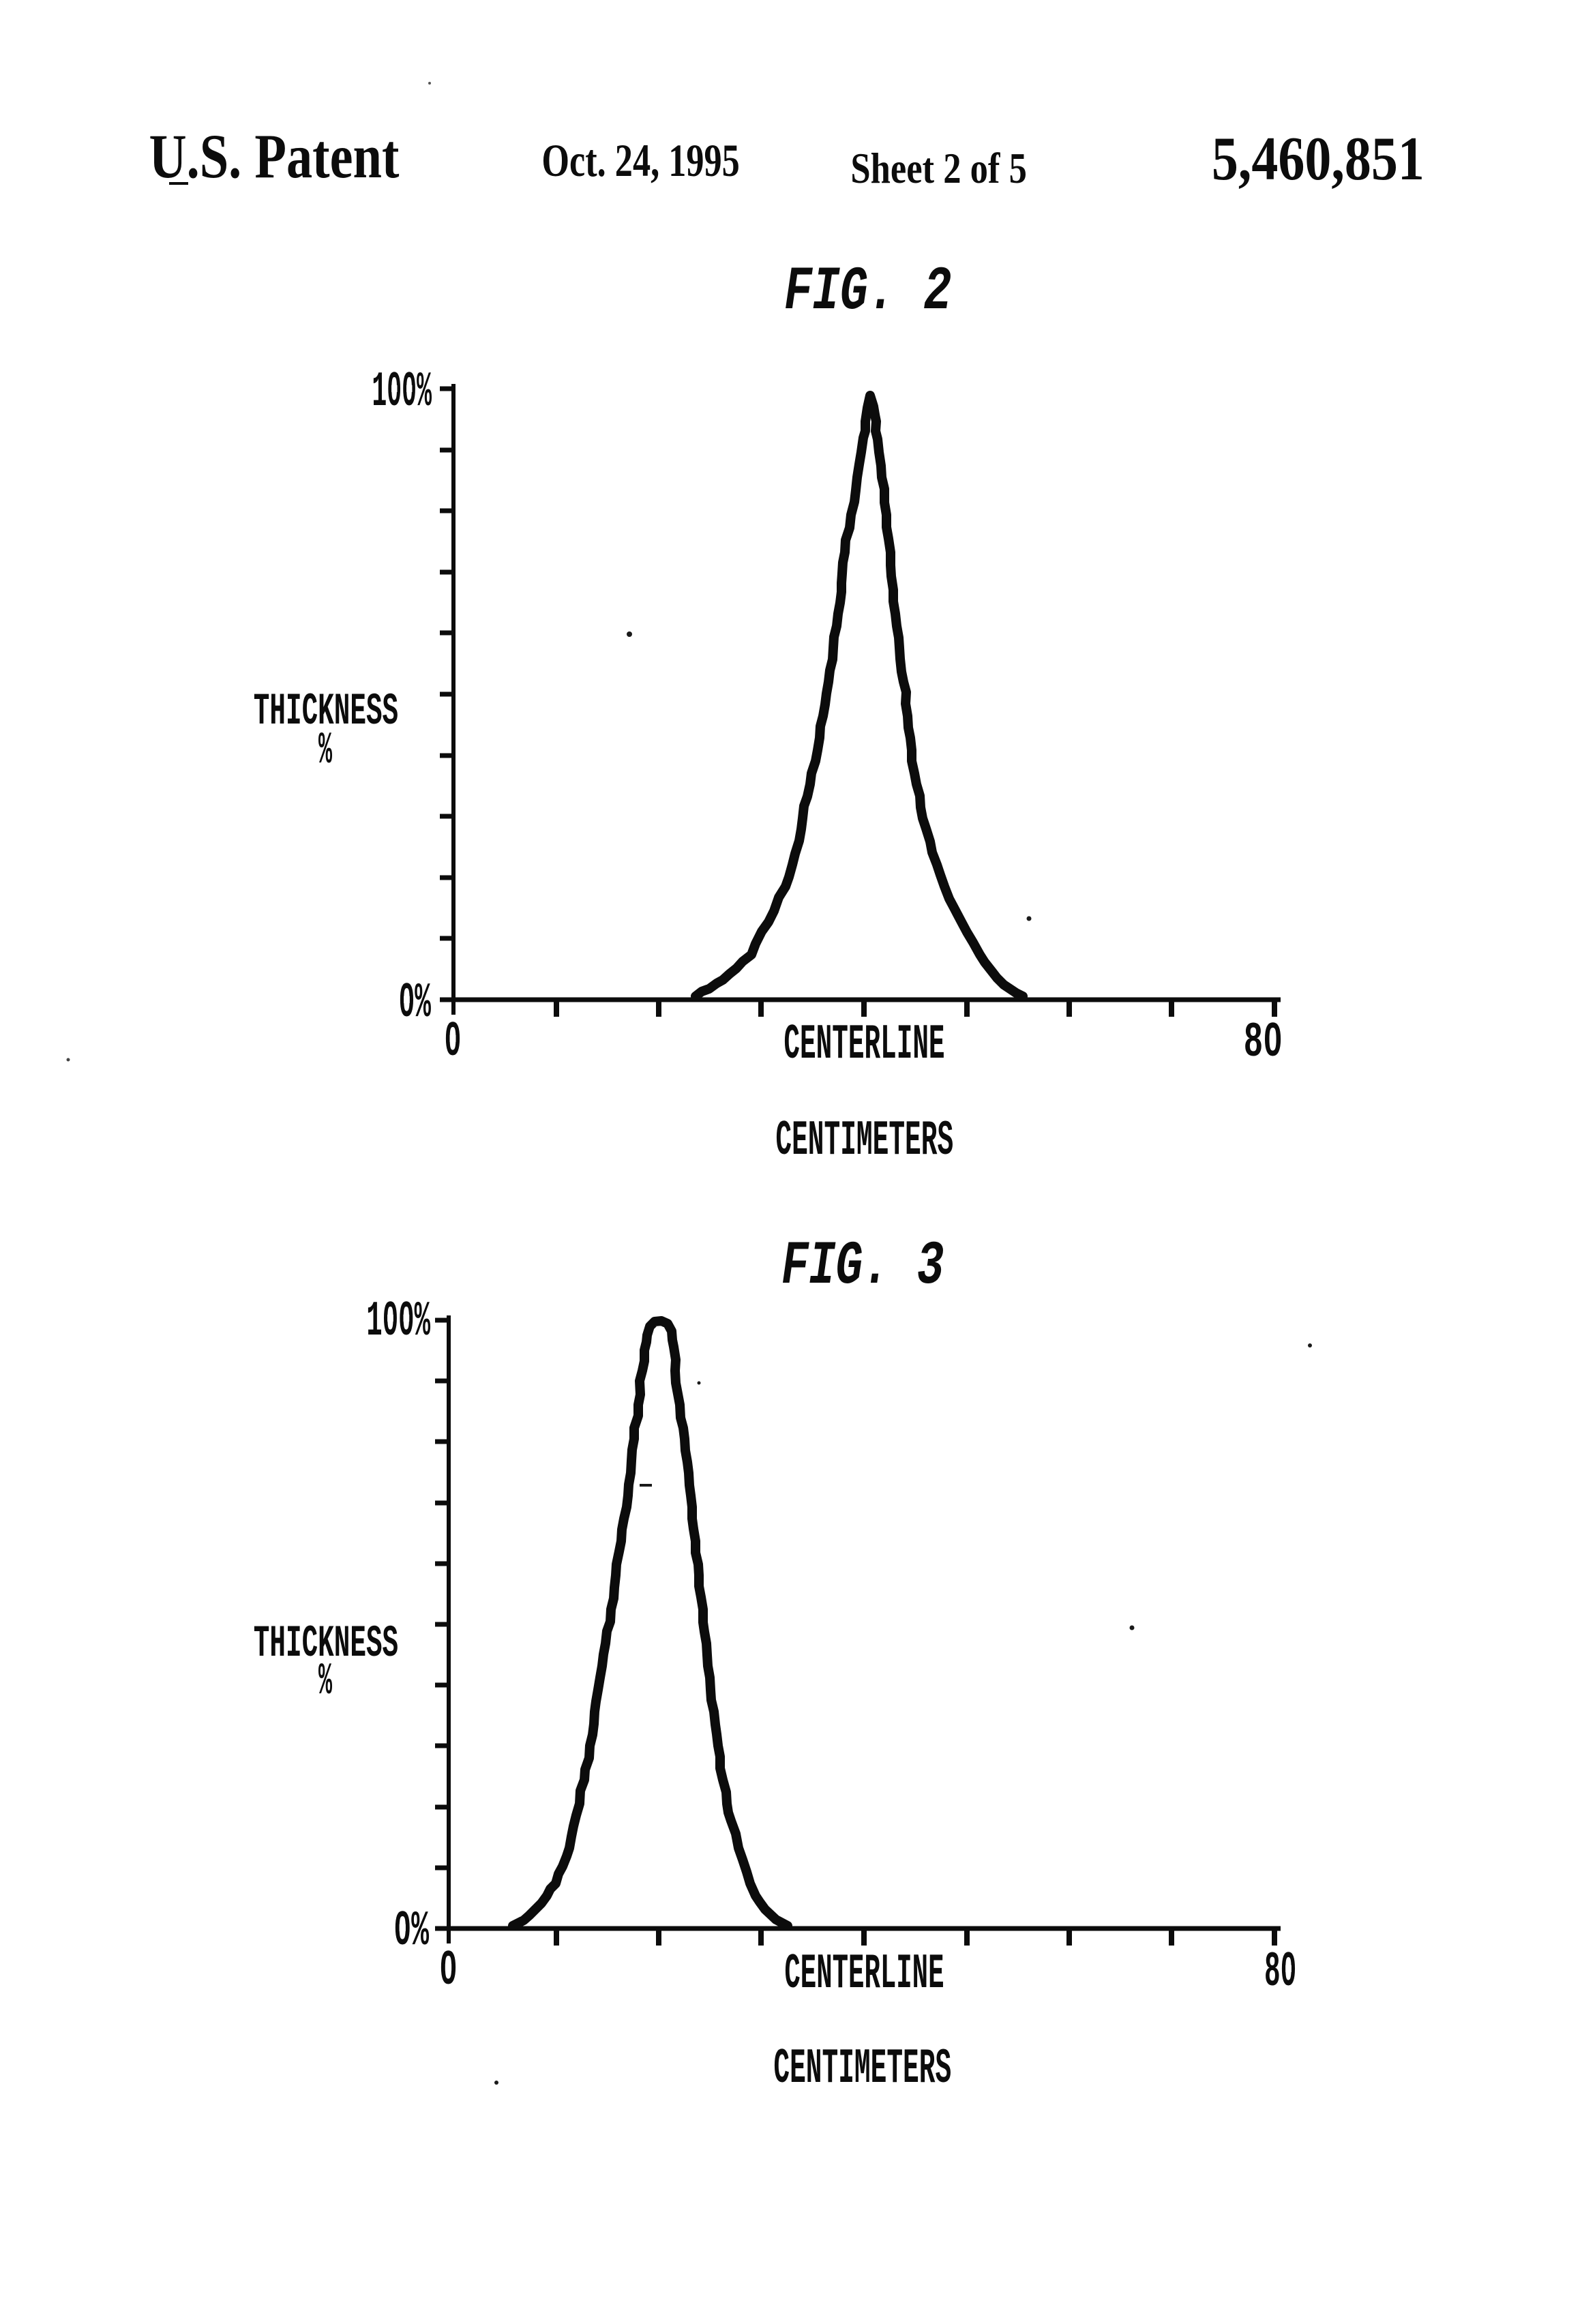 This screenshot has height=2324, width=1582. I want to click on svg-text: Sheet 2 of 5, so click(938, 168).